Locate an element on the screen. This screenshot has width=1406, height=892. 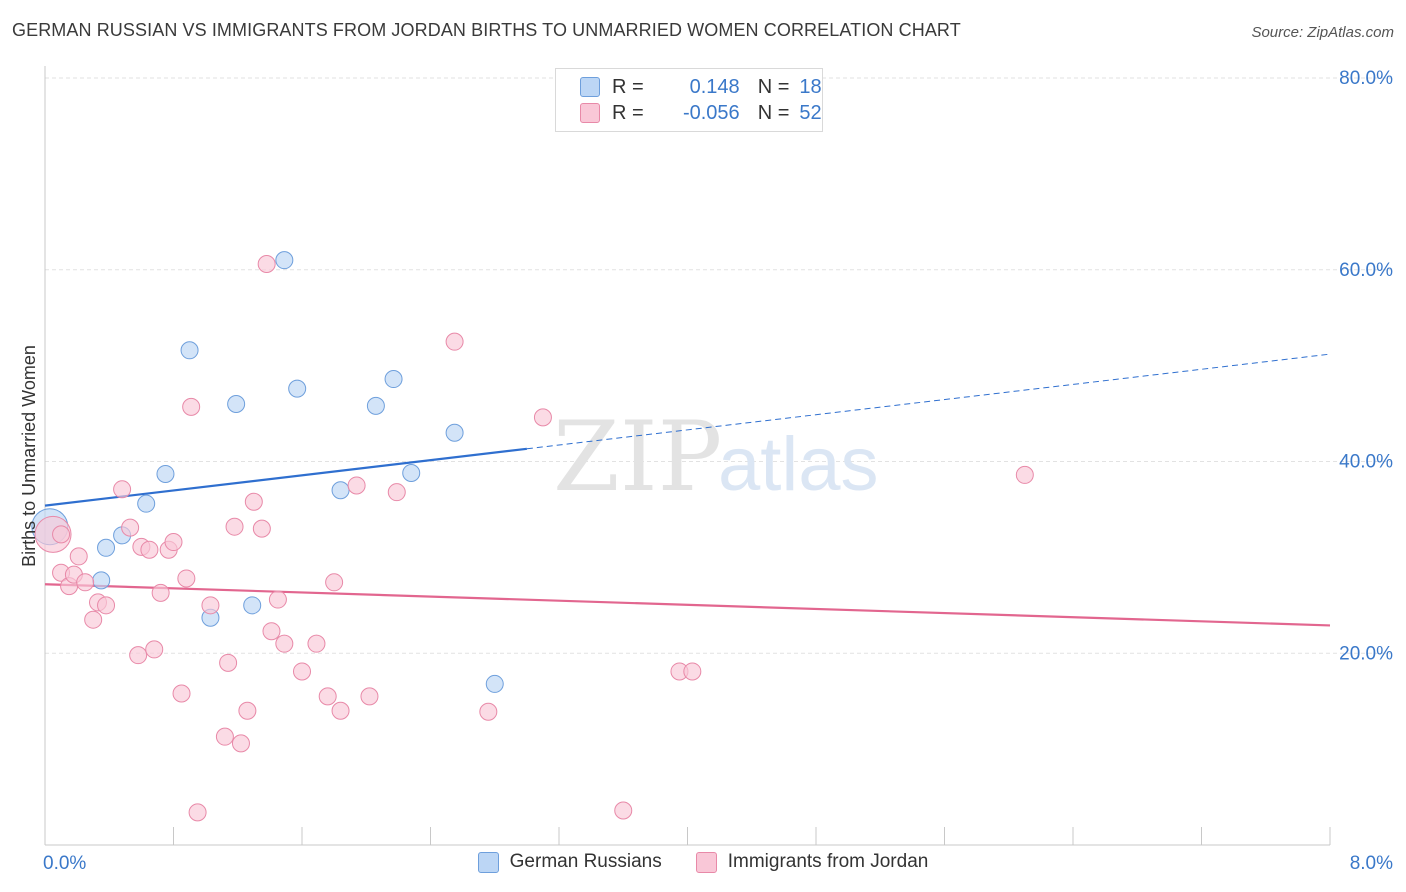
trend-line is located at coordinates (687, 605).